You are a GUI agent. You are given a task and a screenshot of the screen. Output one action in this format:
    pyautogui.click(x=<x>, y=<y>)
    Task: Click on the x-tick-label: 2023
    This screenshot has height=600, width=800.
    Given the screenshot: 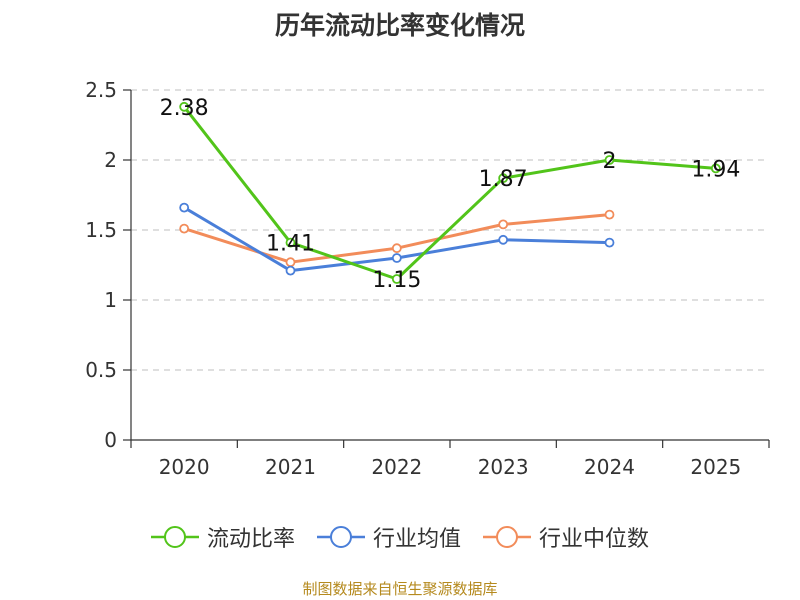 What is the action you would take?
    pyautogui.click(x=503, y=467)
    